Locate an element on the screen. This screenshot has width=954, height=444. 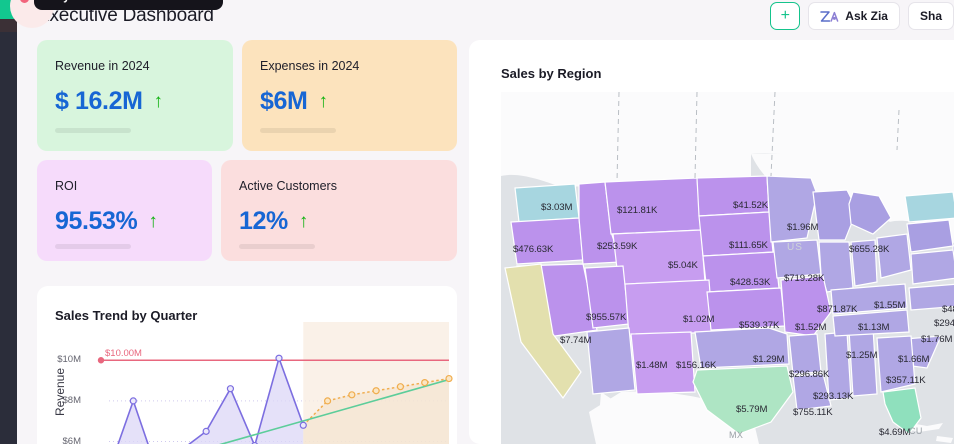
interactive-demo-tooltip: Play with the interactive demo is located at coordinates (128, 5).